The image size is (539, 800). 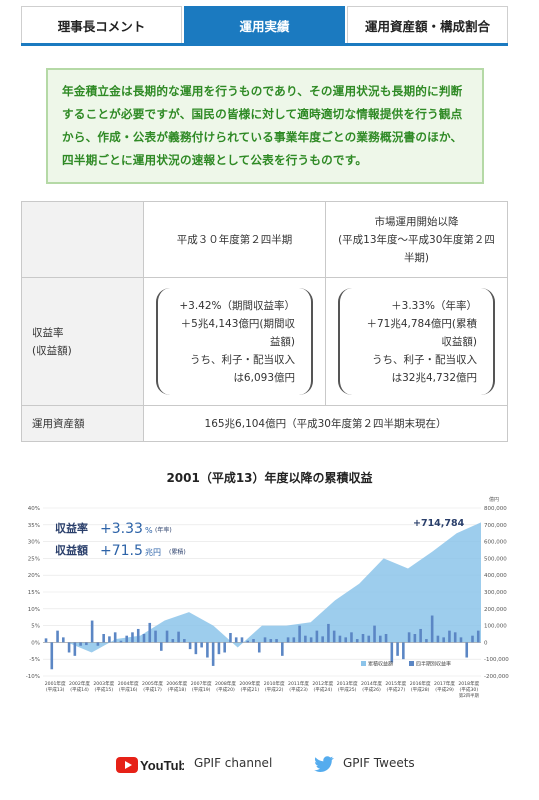 I want to click on chart-title: 2001（平成13）年度以降の累積収益, so click(x=269, y=478).